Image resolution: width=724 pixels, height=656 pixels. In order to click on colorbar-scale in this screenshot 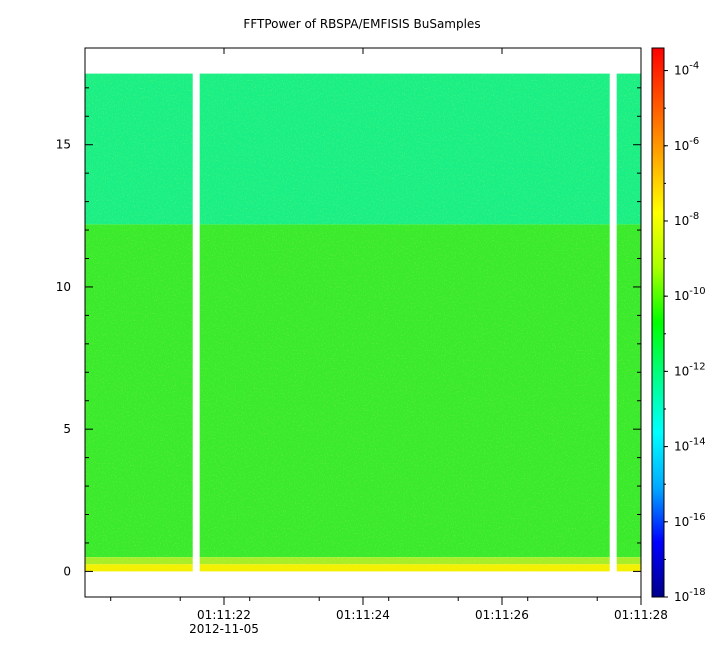, I will do `click(658, 322)`.